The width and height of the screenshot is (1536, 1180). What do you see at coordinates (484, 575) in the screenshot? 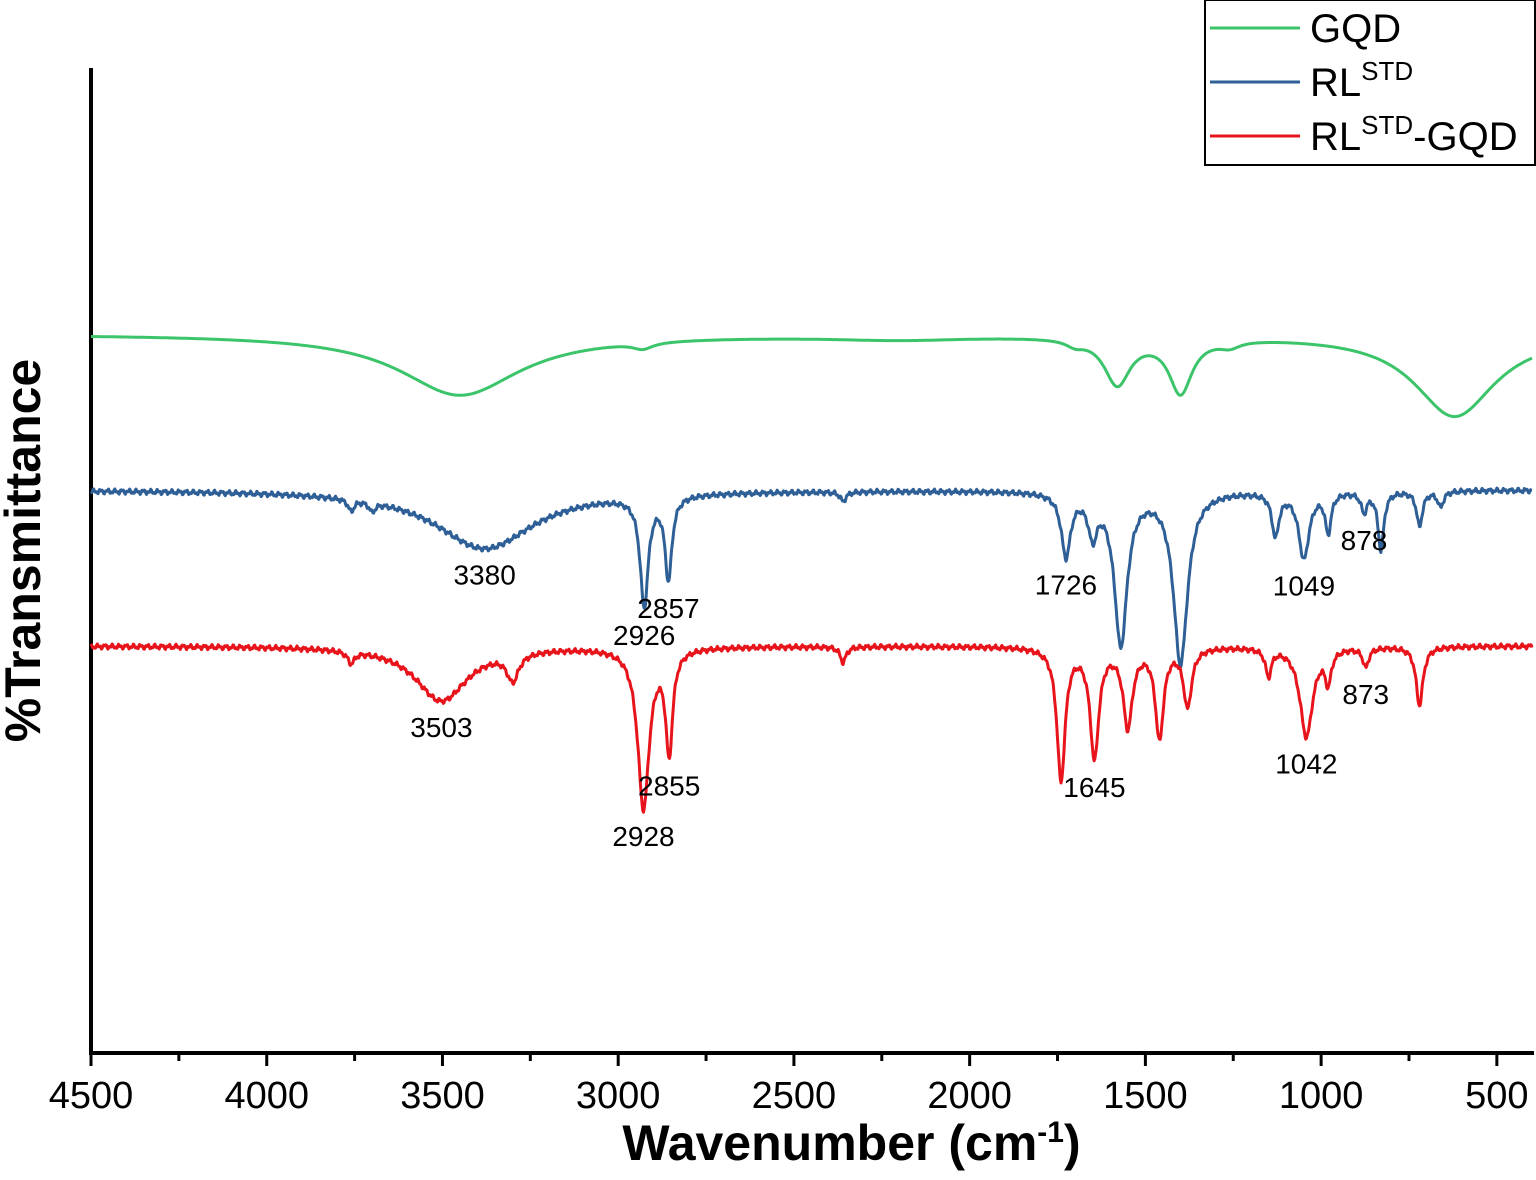
I see `peak-label: 3380` at bounding box center [484, 575].